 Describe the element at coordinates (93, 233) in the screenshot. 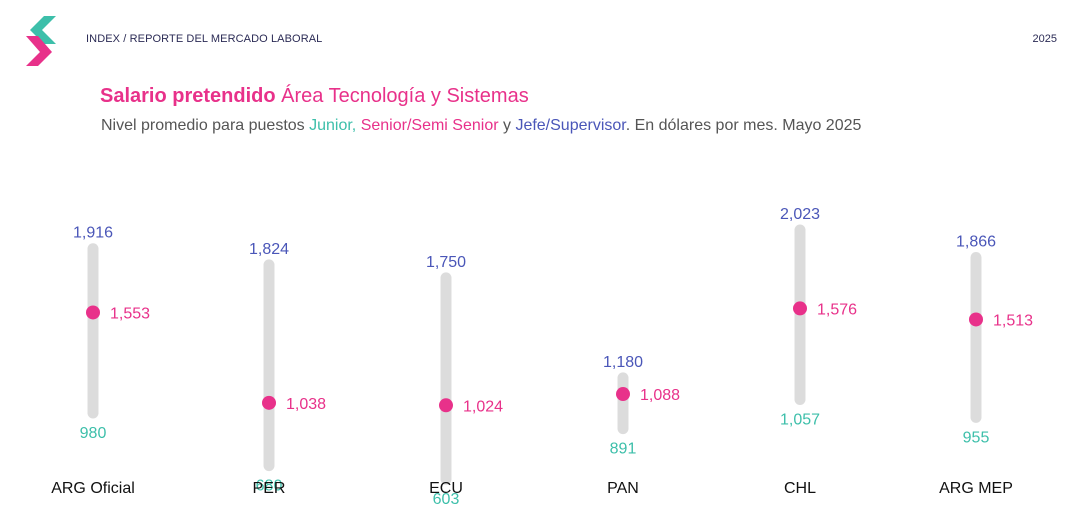

I see `jefe-value-label: 1,916` at that location.